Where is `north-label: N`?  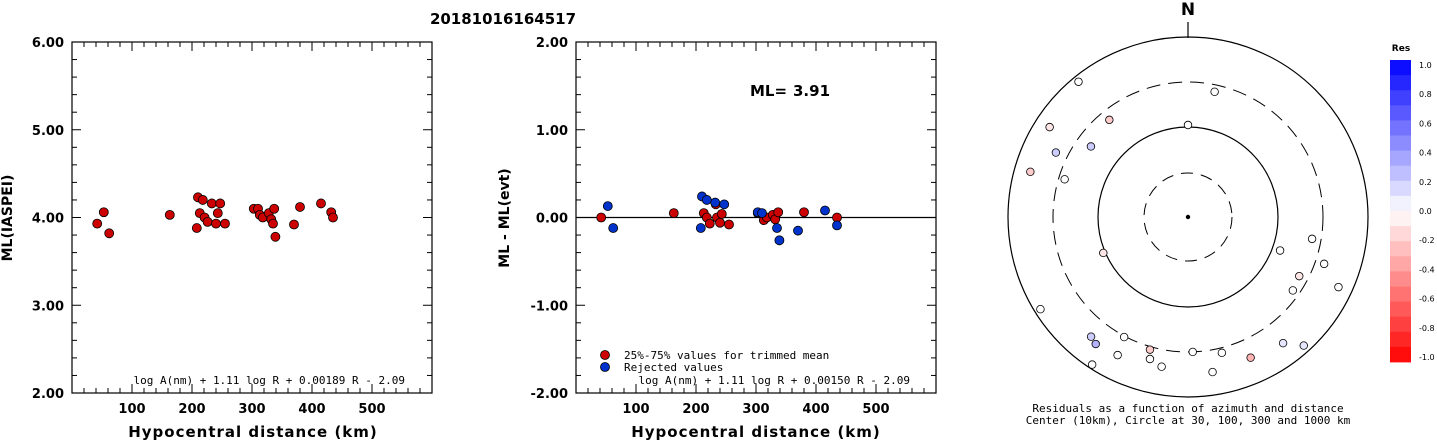 north-label: N is located at coordinates (1188, 10).